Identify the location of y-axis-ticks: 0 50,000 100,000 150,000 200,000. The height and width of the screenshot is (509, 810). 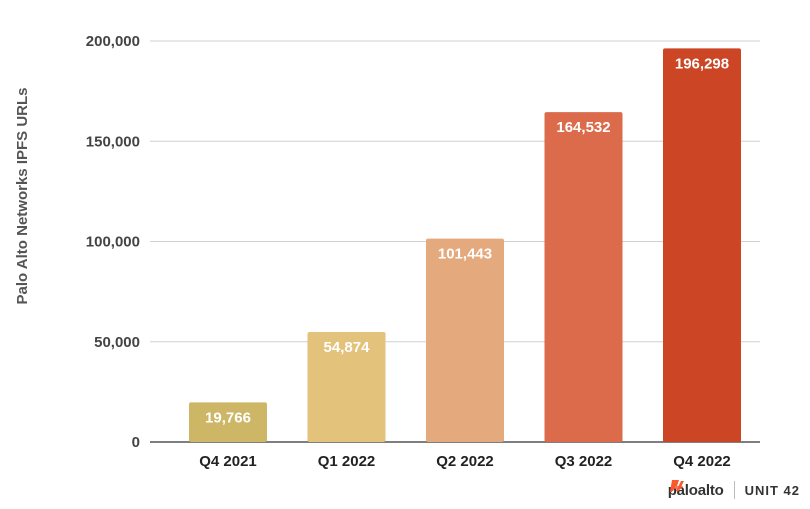
(113, 242).